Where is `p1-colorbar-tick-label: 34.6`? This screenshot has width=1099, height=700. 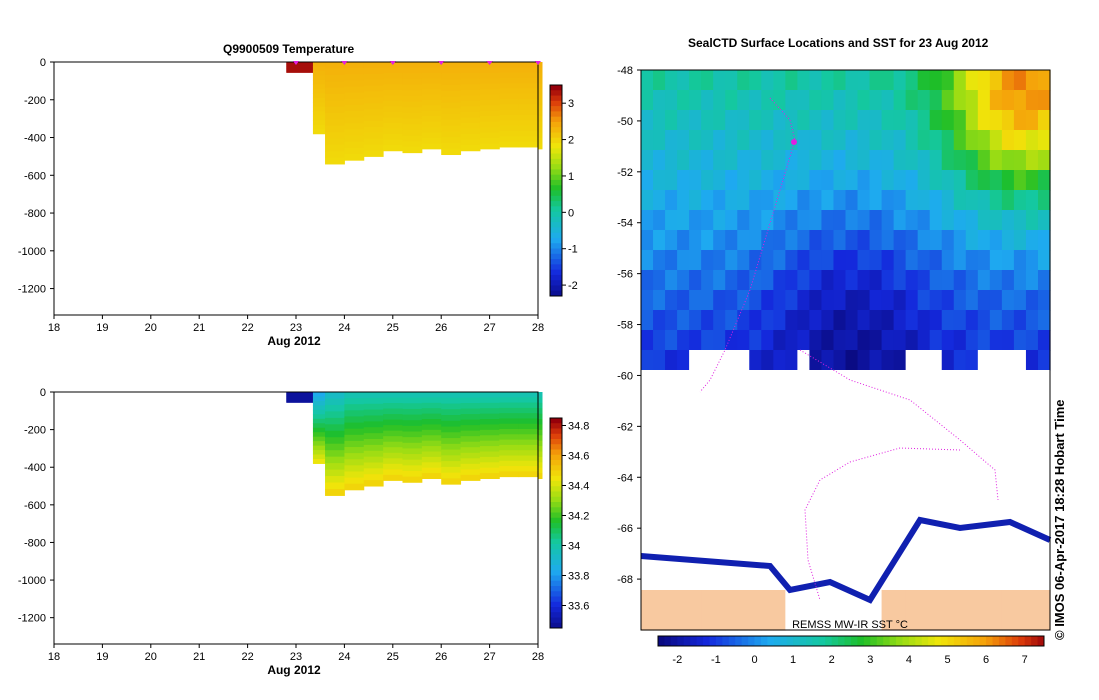
p1-colorbar-tick-label: 34.6 is located at coordinates (578, 457).